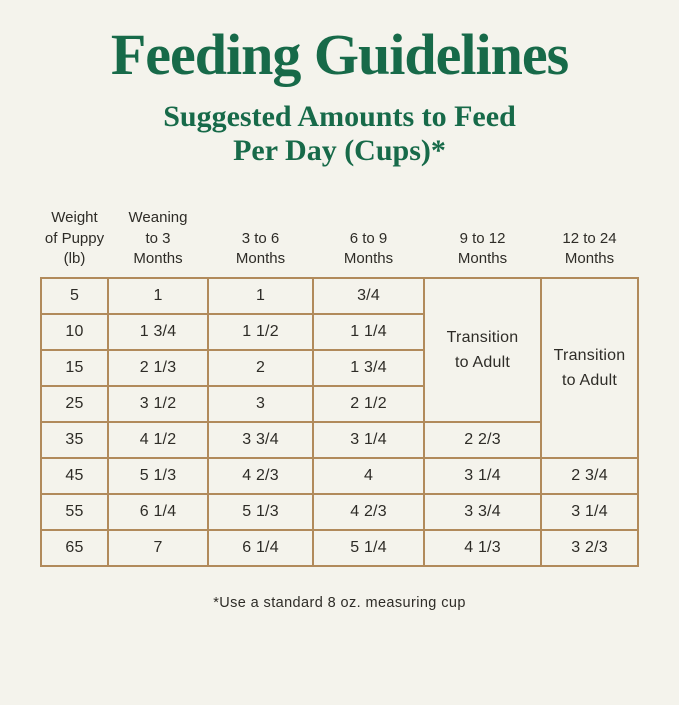 The width and height of the screenshot is (679, 705). I want to click on table-row: 55 6 1/4 5 1/3 4 2/3 3 3/4 3 1/4, so click(339, 512).